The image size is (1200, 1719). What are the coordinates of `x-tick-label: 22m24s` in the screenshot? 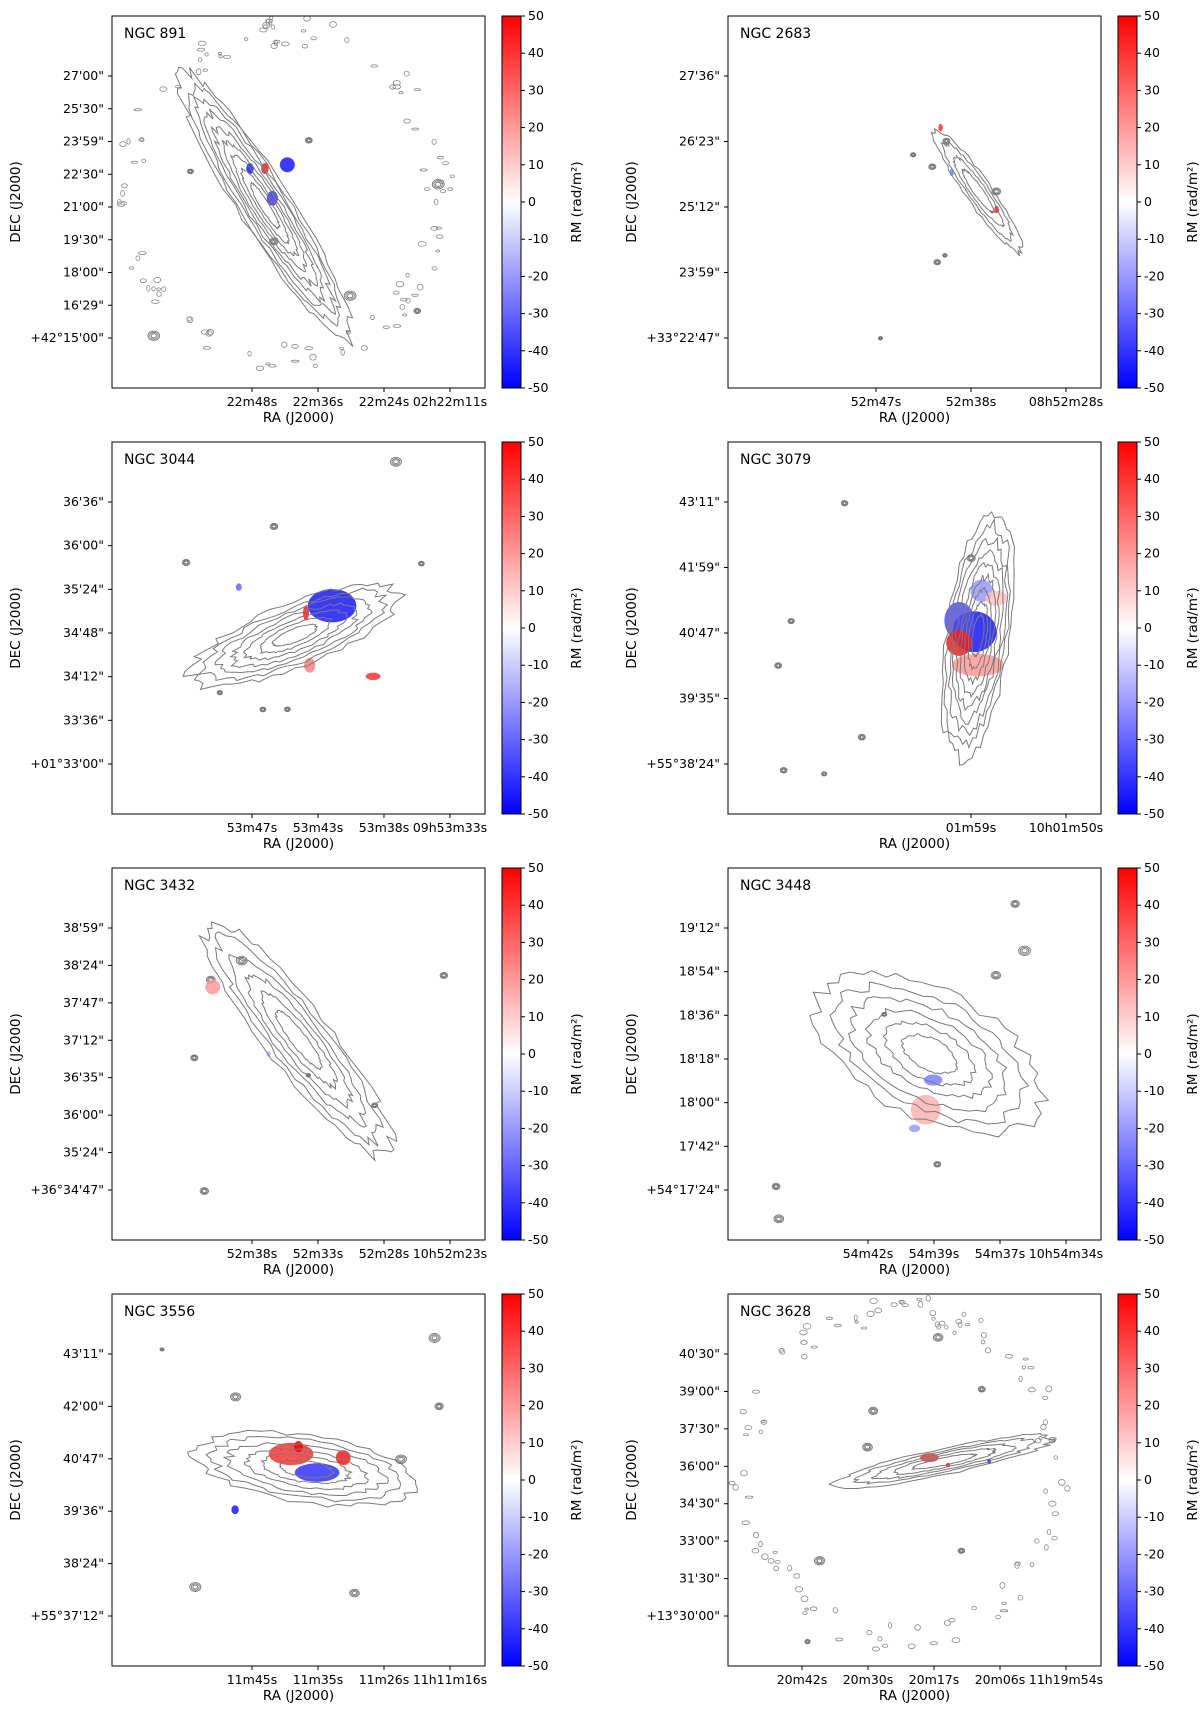 It's located at (384, 401).